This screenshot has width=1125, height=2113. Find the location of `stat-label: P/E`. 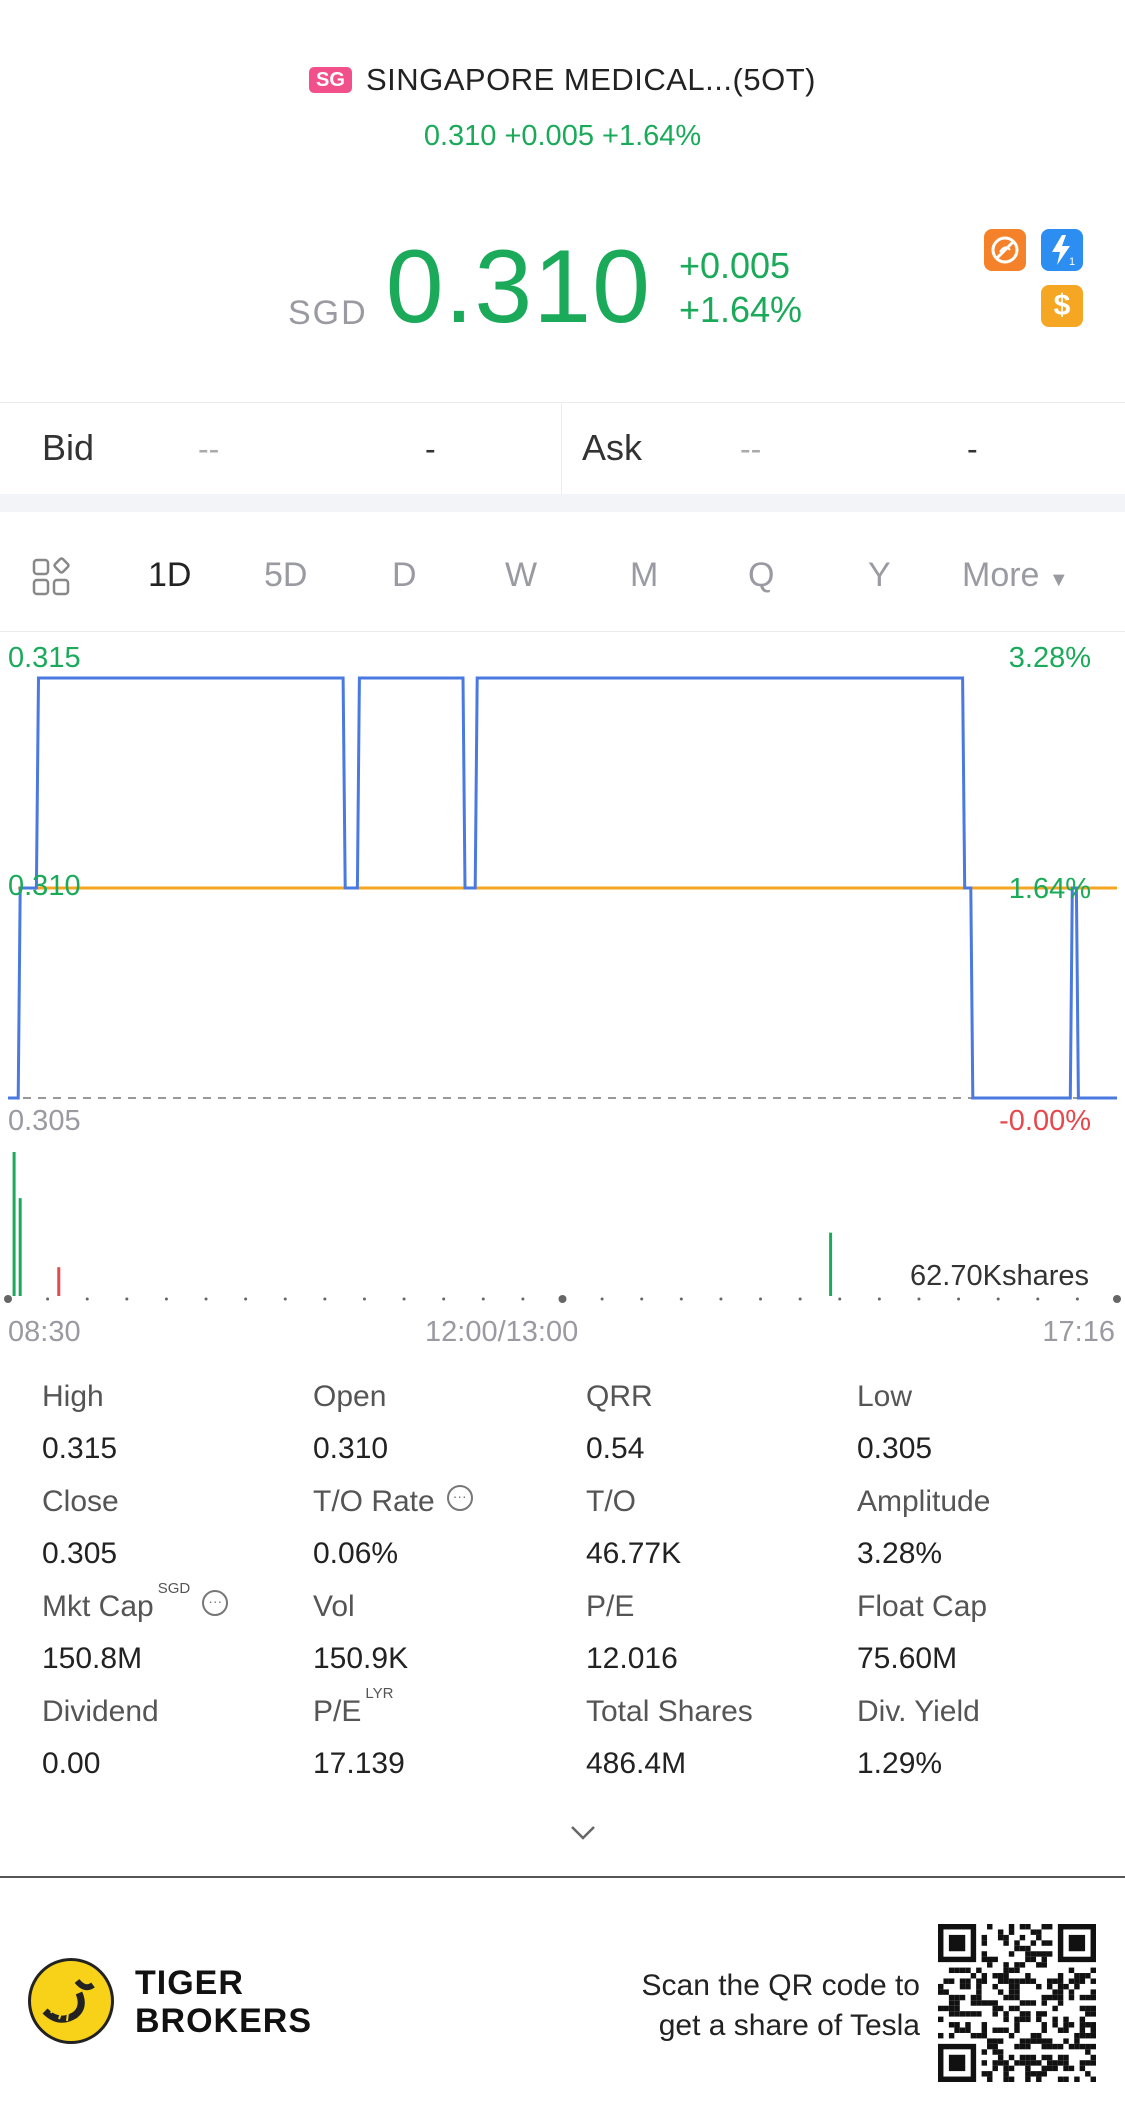

stat-label: P/E is located at coordinates (610, 1606).